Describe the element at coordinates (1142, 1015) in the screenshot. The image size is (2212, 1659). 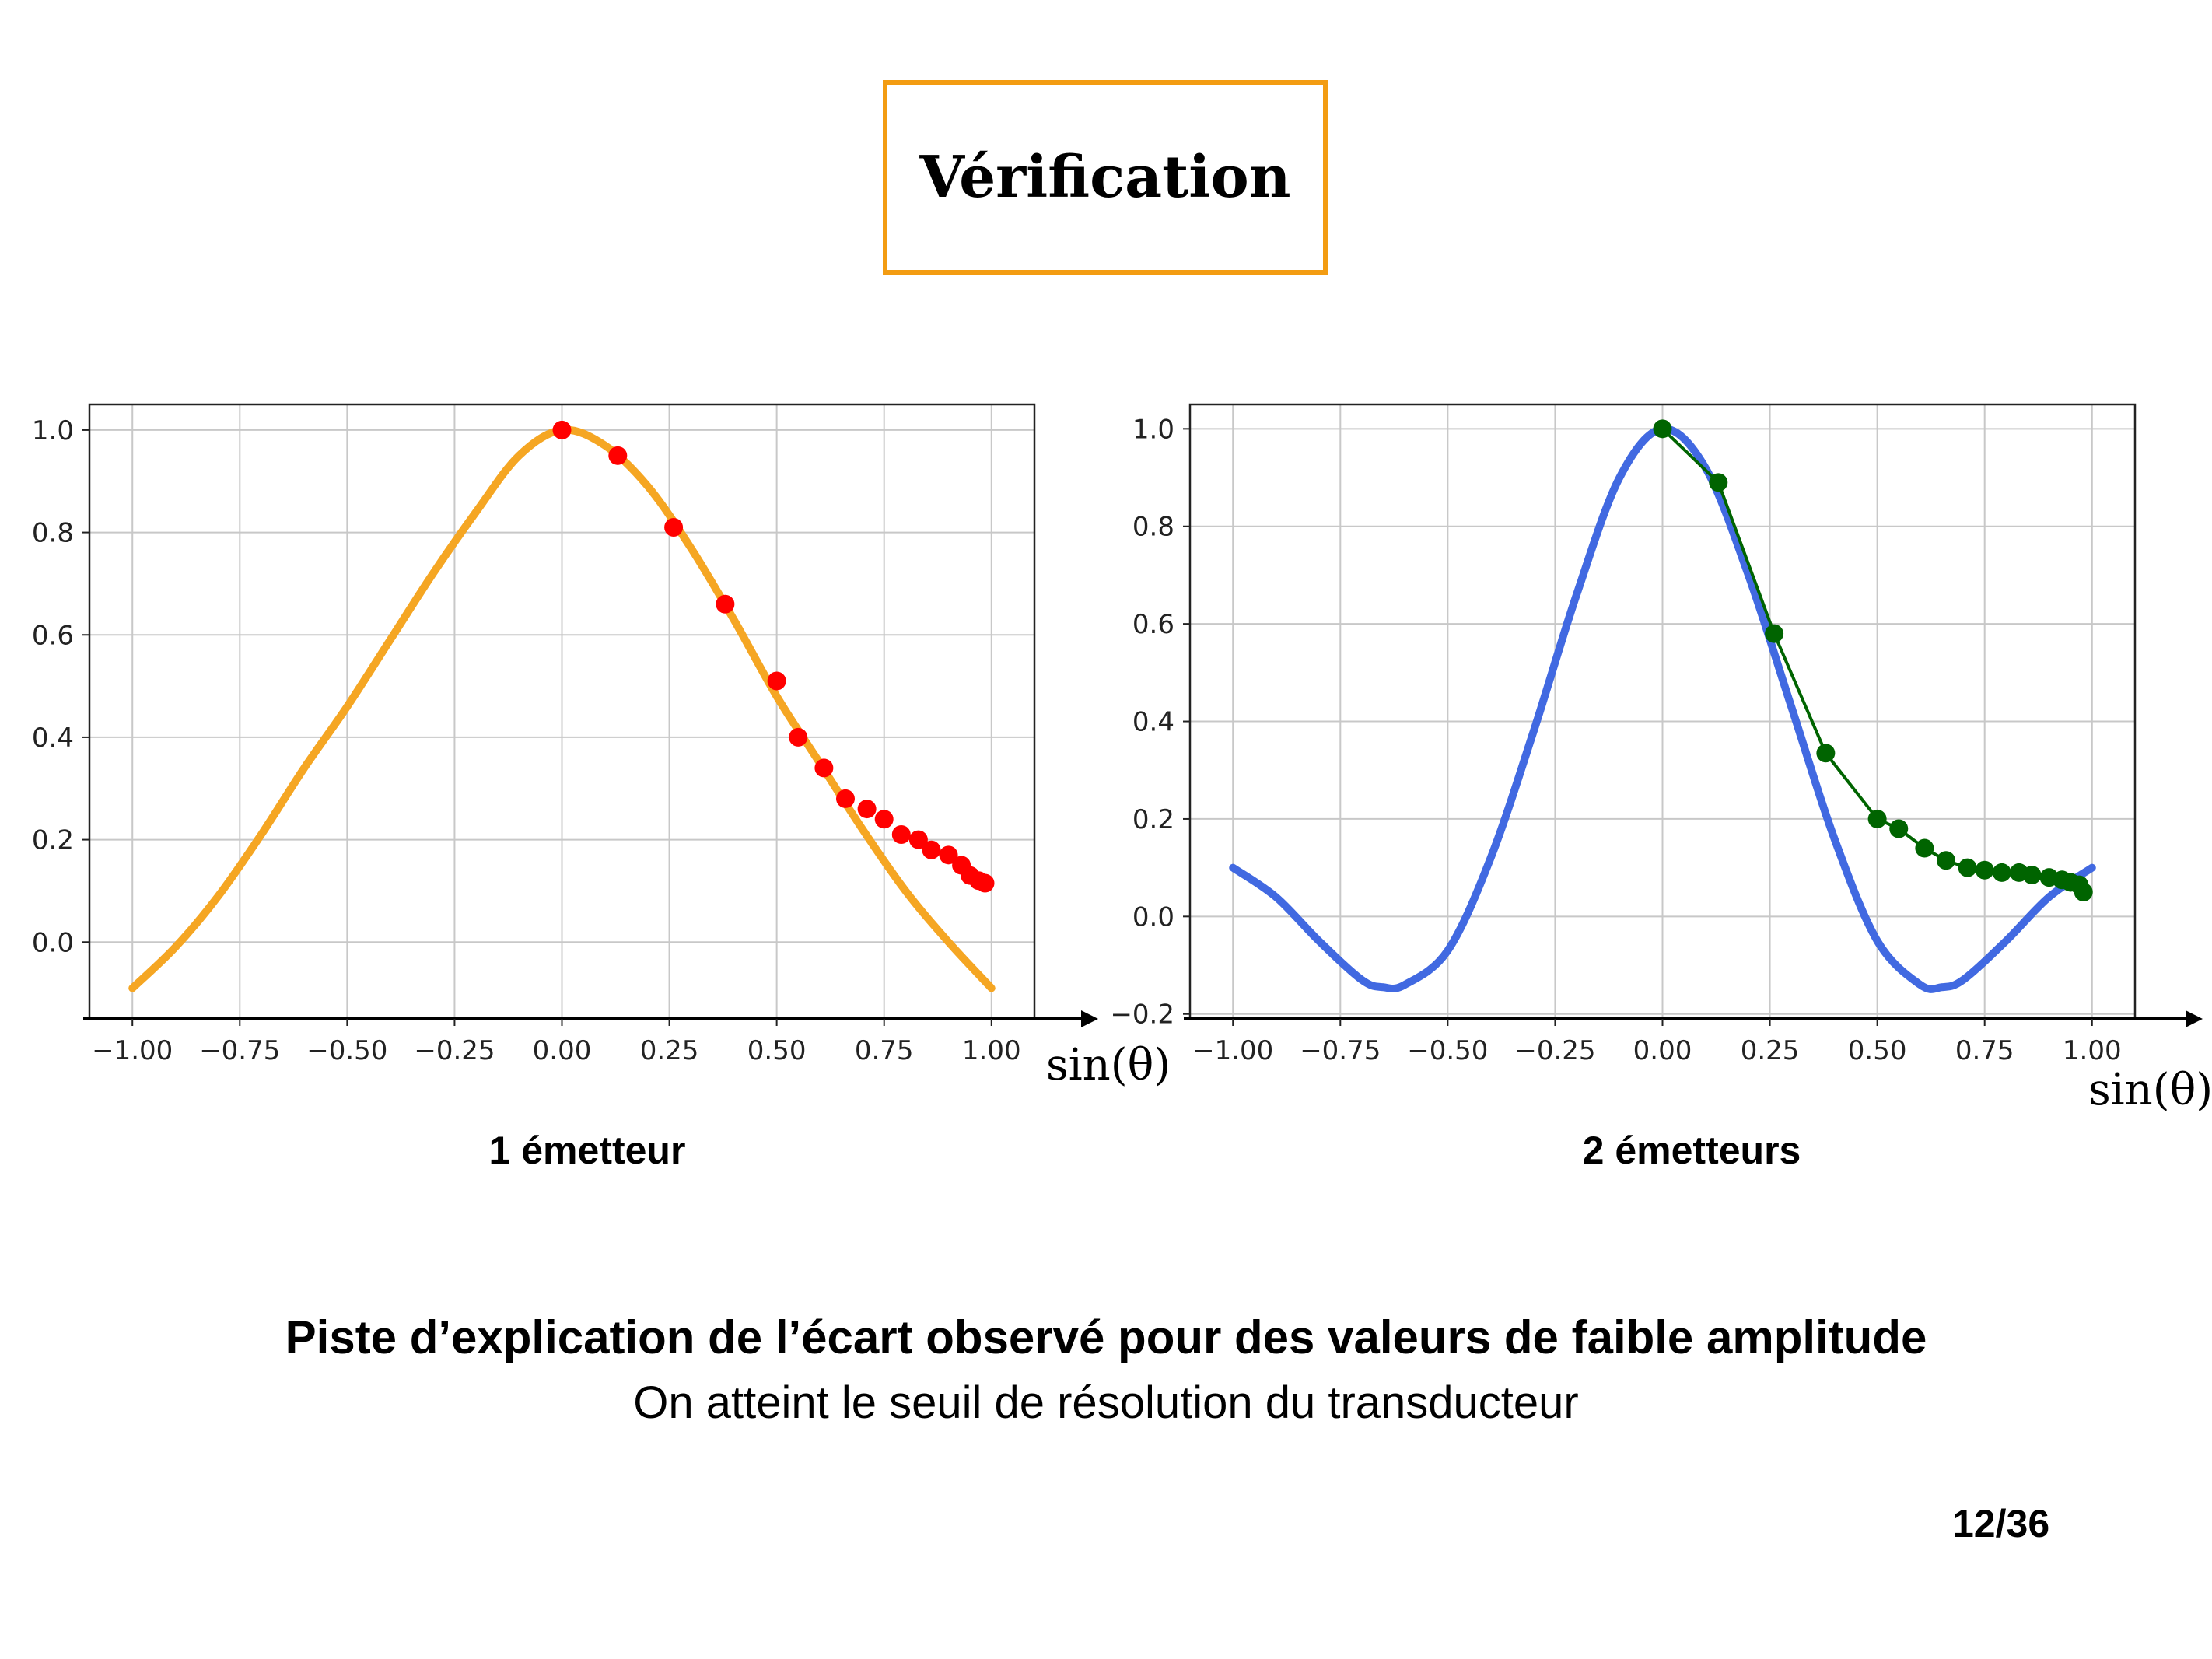
I see `y-tick-label: −0.2` at that location.